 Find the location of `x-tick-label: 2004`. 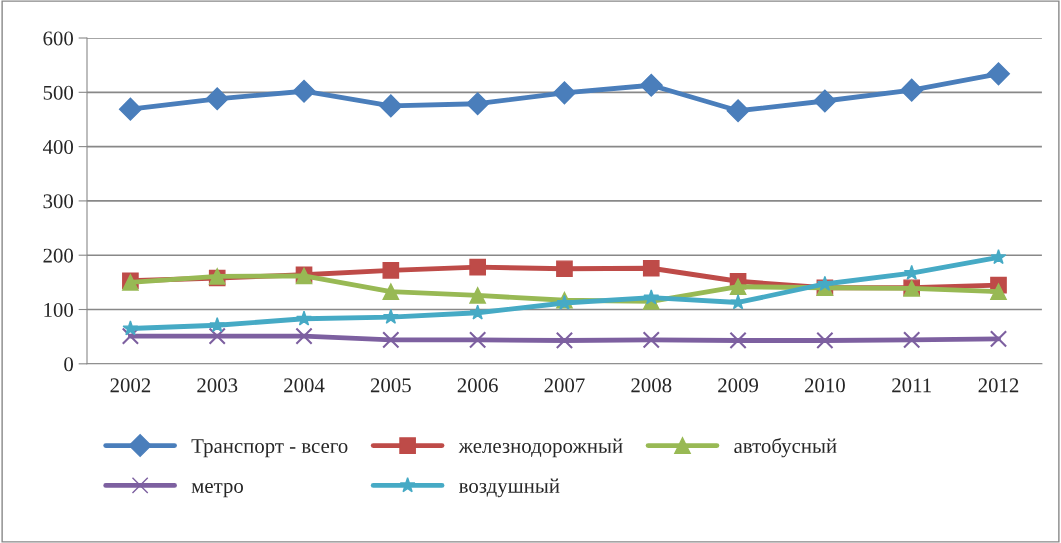

x-tick-label: 2004 is located at coordinates (304, 385).